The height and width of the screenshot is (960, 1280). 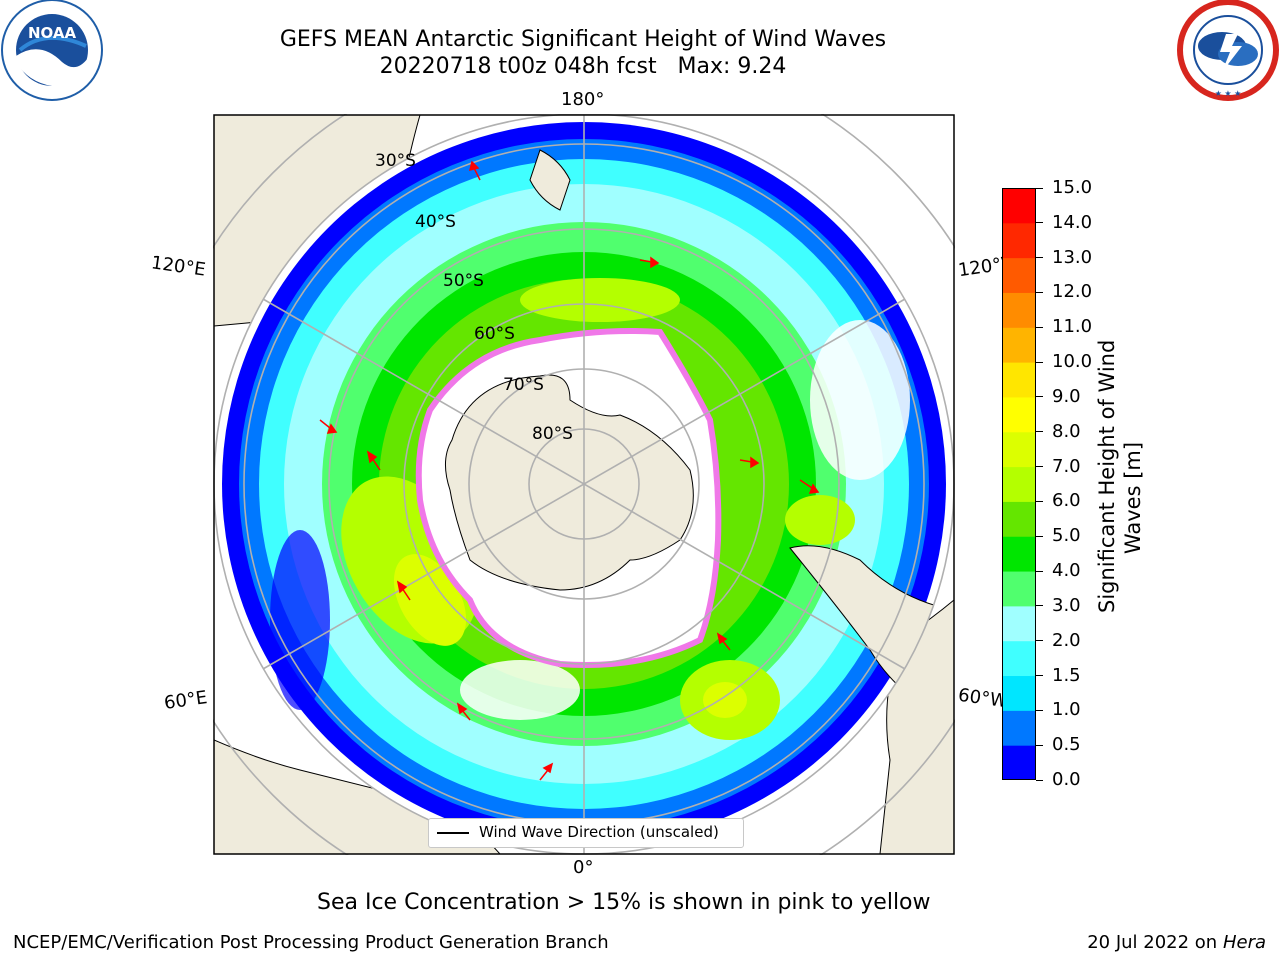 I want to click on lat-label-50s: 50°S, so click(x=463, y=281).